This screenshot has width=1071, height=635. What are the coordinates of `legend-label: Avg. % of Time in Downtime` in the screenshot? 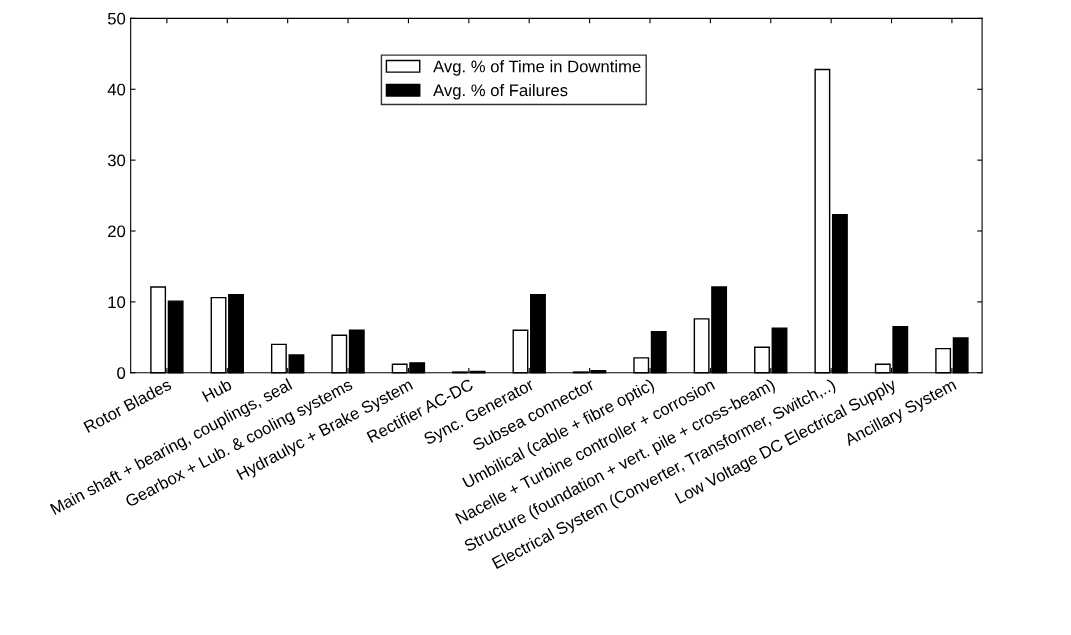 It's located at (537, 68).